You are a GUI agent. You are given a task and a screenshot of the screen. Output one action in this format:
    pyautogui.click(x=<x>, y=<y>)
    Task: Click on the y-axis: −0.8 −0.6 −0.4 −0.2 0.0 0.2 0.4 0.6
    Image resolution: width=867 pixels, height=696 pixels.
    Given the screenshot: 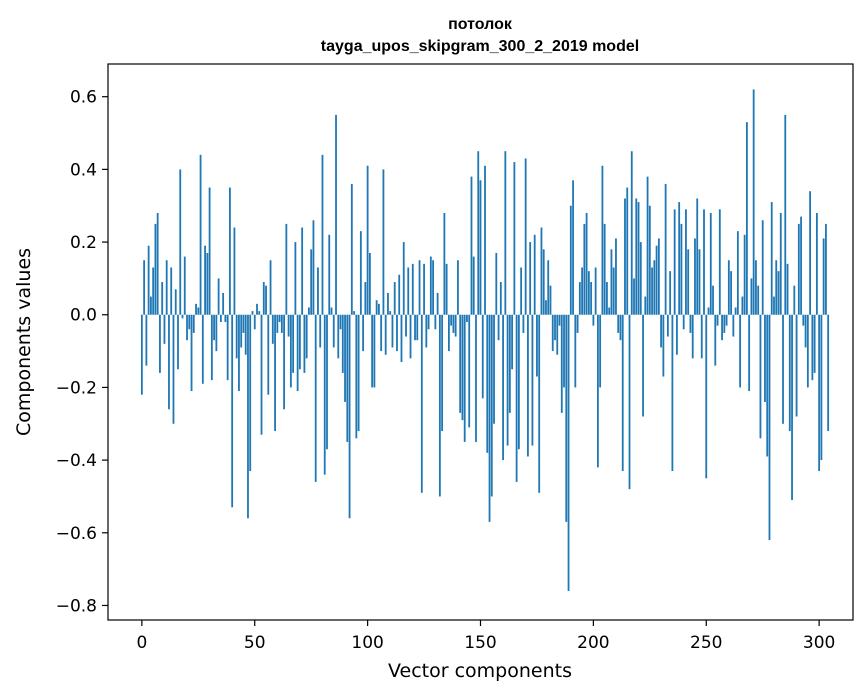 What is the action you would take?
    pyautogui.click(x=82, y=352)
    